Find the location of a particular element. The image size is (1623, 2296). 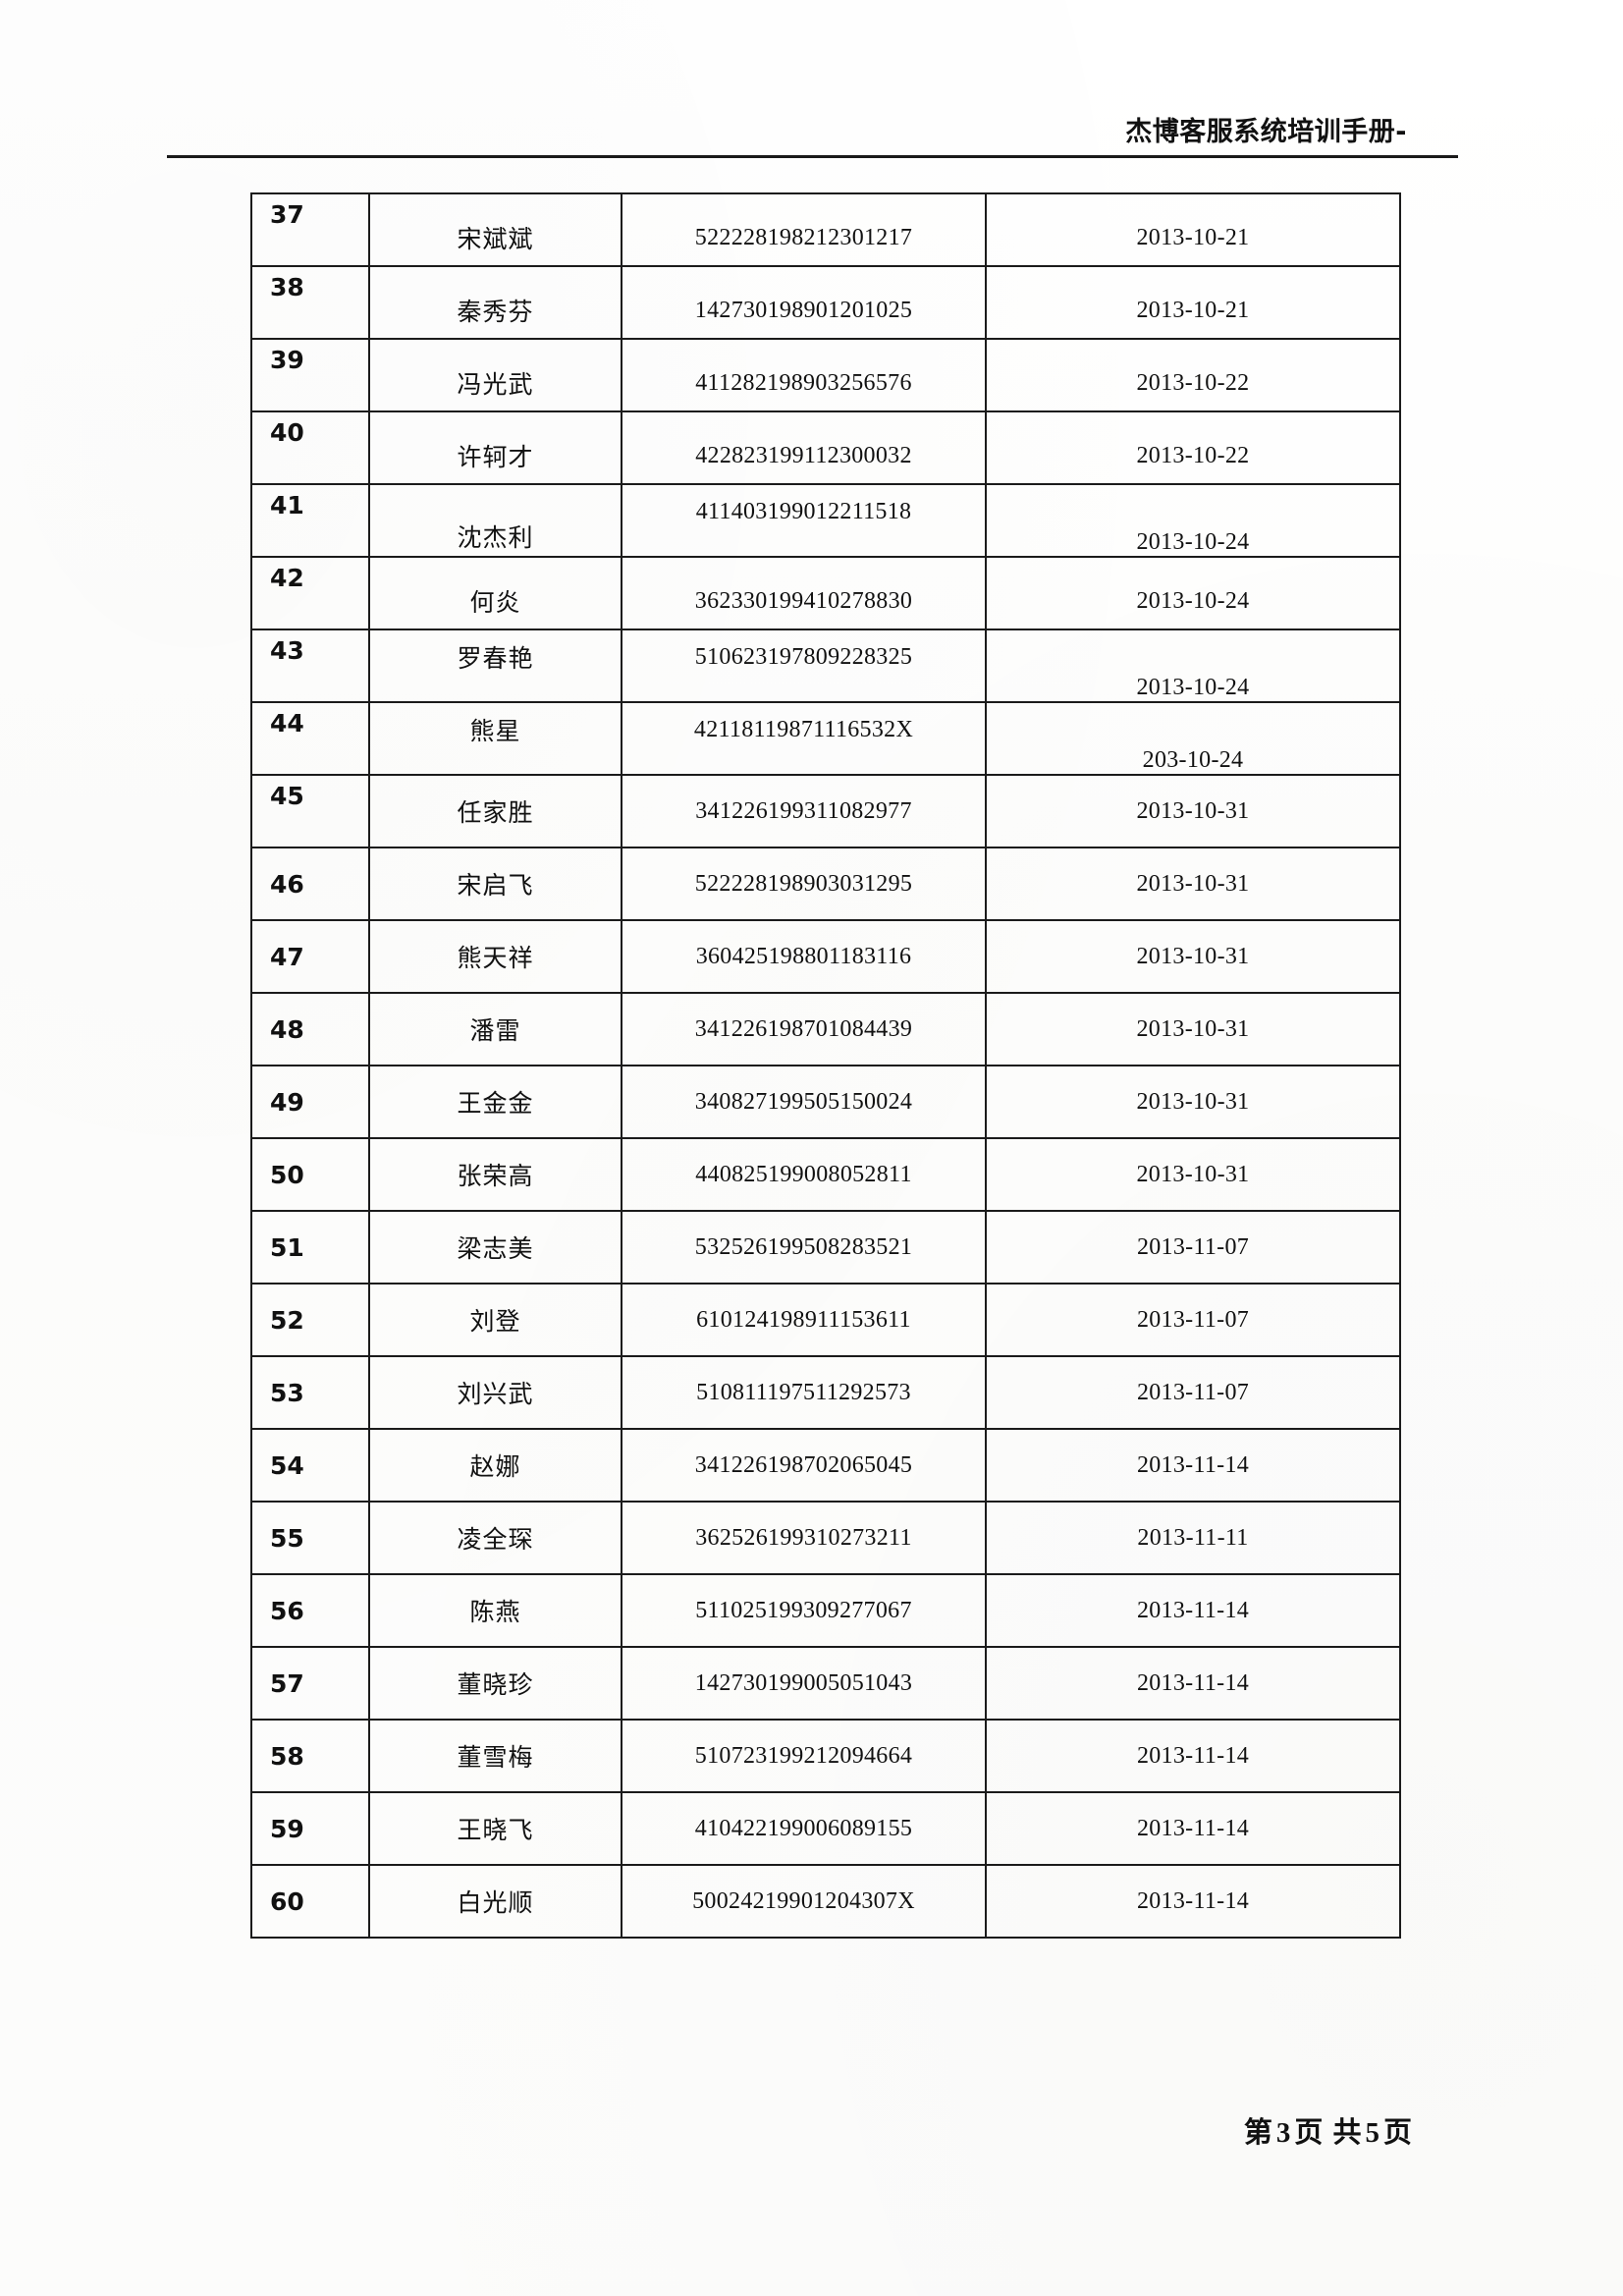

table-row: 59 王晓飞 410422199006089155 2013-11-14 is located at coordinates (825, 1828).